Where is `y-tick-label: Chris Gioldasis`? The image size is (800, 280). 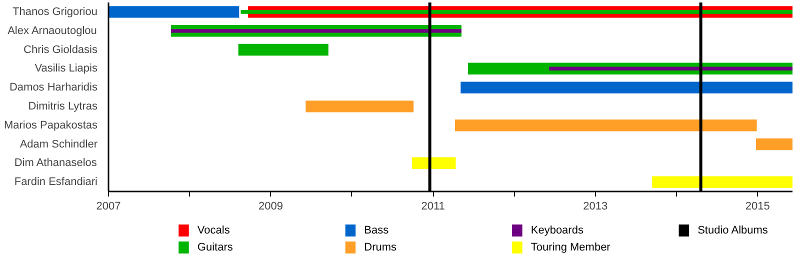 y-tick-label: Chris Gioldasis is located at coordinates (61, 50).